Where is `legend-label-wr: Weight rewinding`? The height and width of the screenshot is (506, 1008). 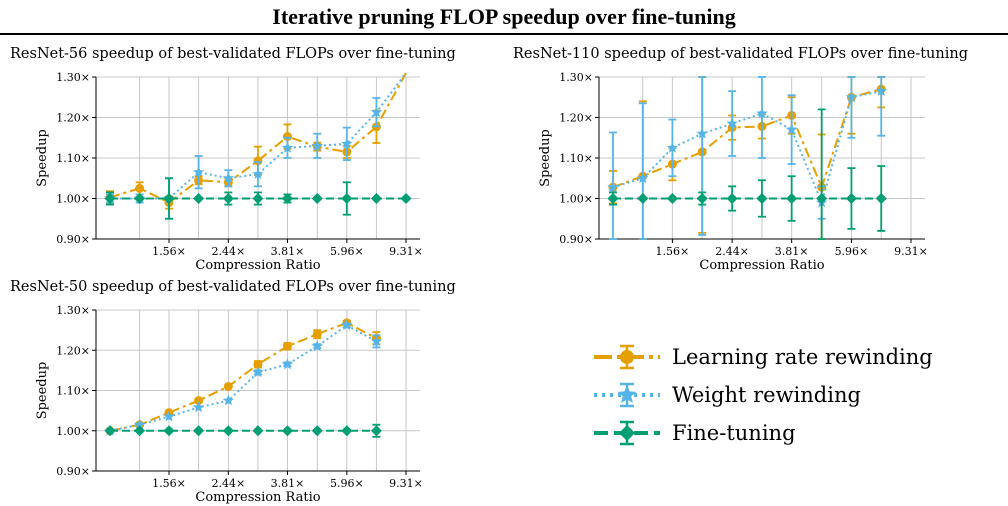 legend-label-wr: Weight rewinding is located at coordinates (766, 395).